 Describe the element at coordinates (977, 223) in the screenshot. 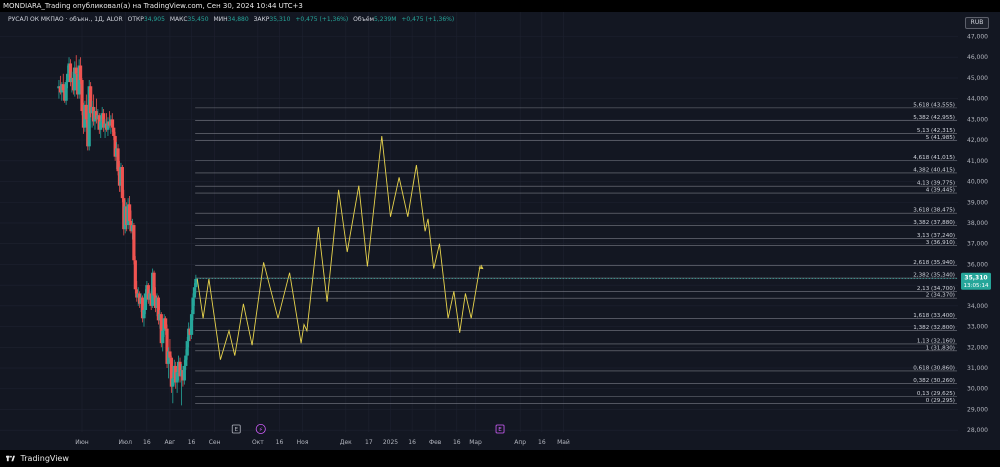

I see `price-tick-label: 38,000` at that location.